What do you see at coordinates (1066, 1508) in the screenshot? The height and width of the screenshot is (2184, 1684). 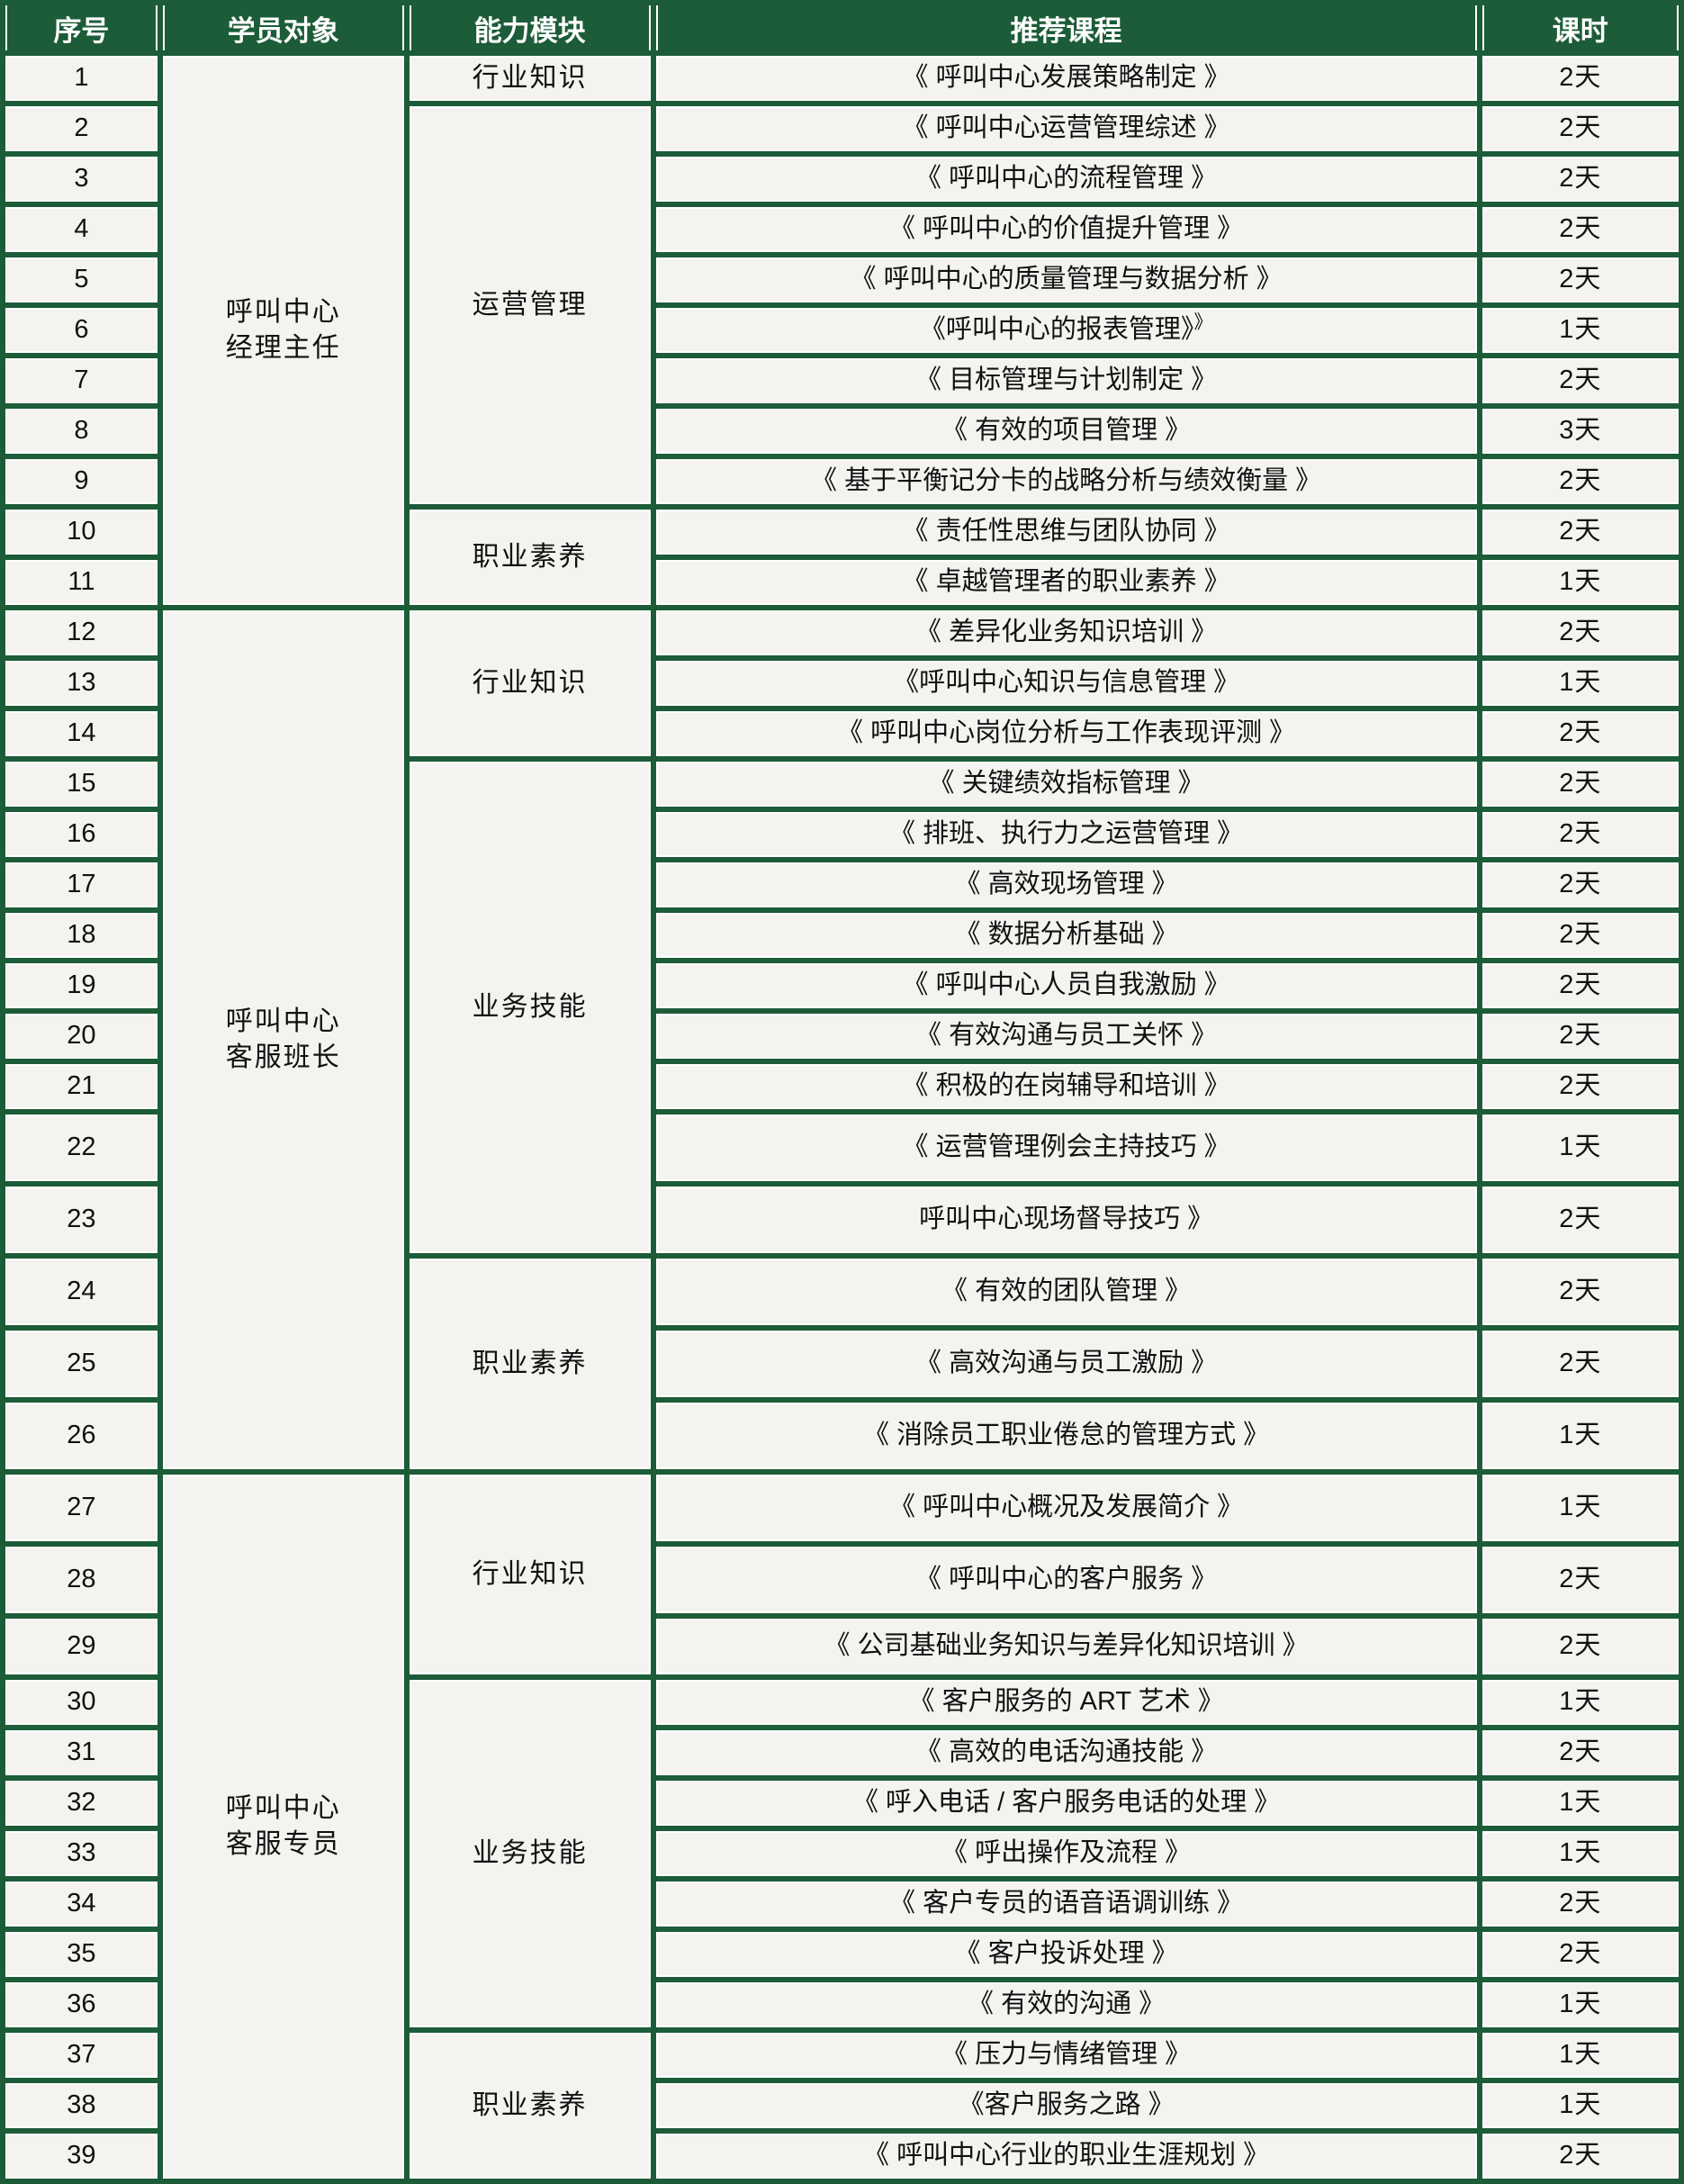 I see `course-title-cell: 《 呼叫中心概况及发展简介 》` at bounding box center [1066, 1508].